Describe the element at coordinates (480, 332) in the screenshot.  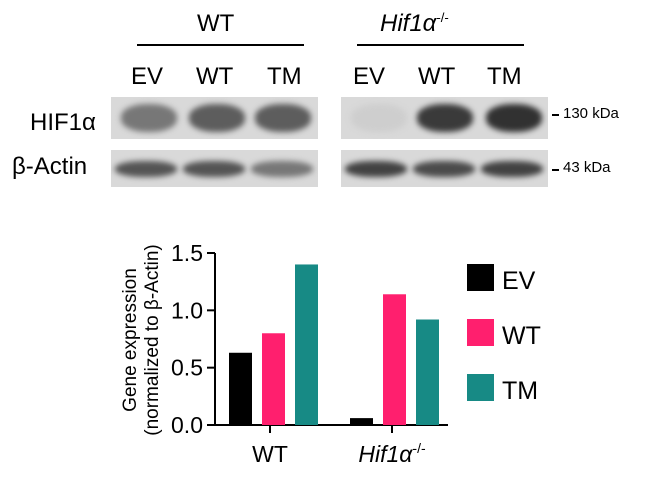
I see `legend-swatch-wt` at that location.